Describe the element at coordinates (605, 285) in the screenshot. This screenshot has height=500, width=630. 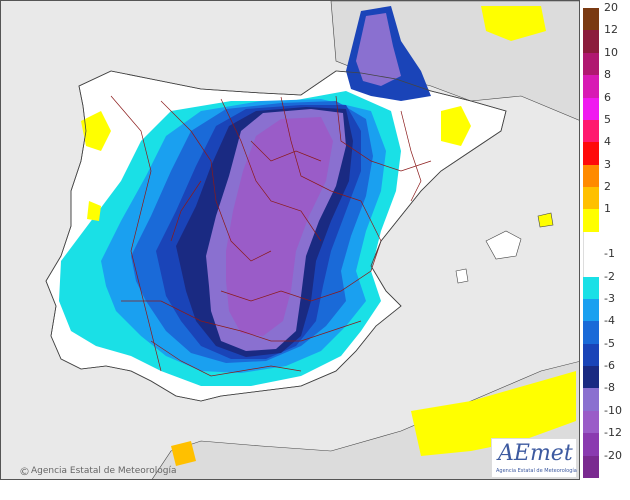
I see `legend-item: -2` at that location.